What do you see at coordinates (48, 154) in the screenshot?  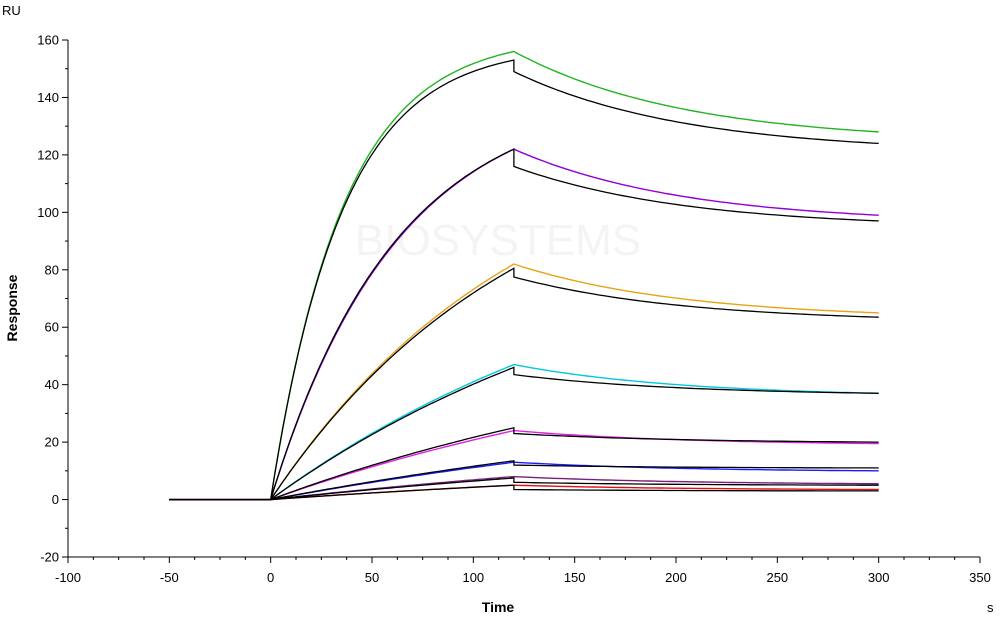 I see `y-tick-label: 120` at bounding box center [48, 154].